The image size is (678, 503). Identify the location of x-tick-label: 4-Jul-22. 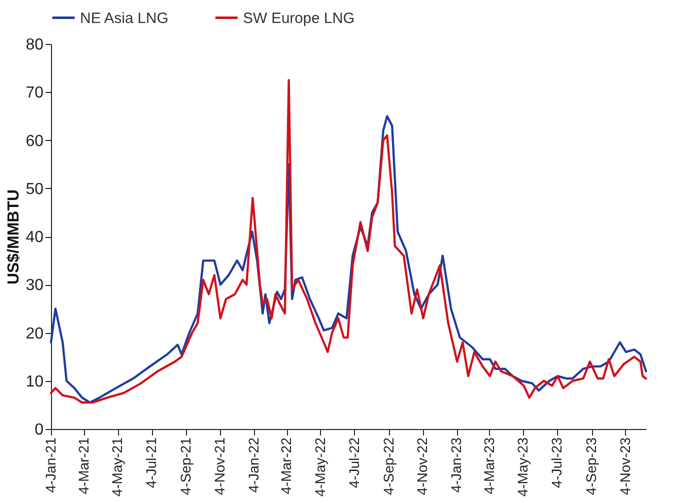
(354, 462).